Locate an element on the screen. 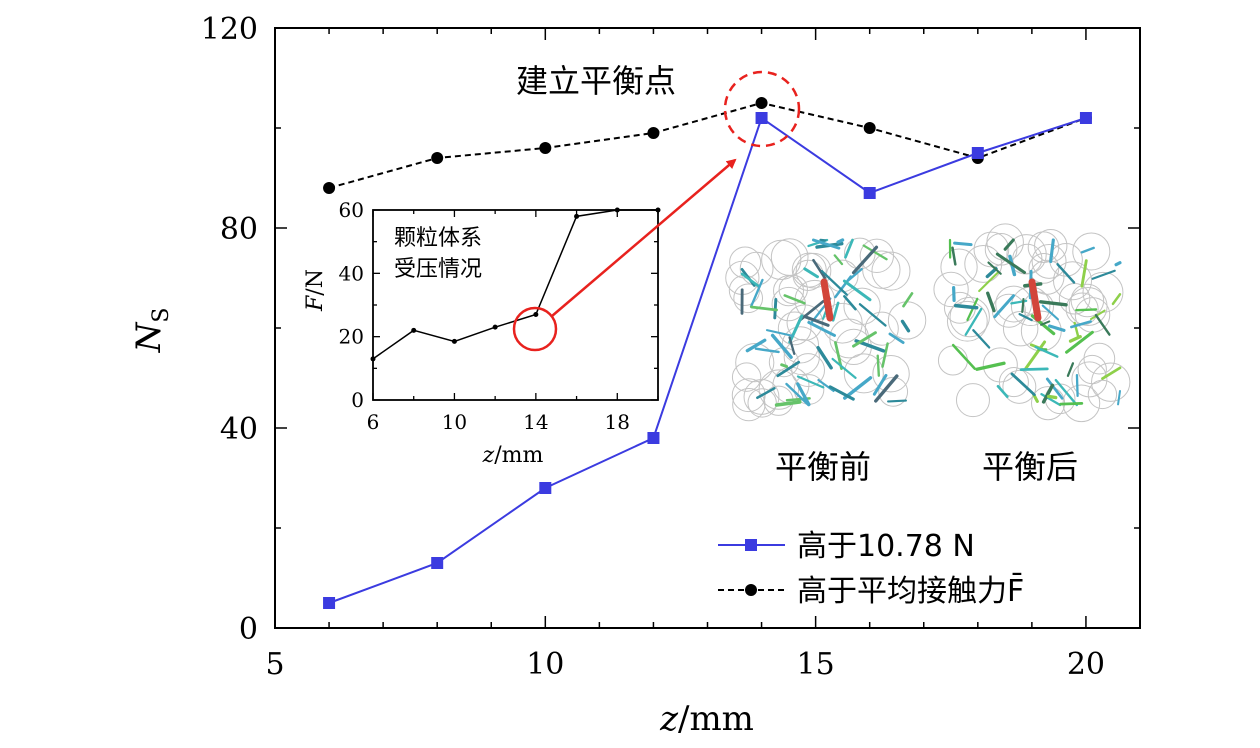 Image resolution: width=1260 pixels, height=748 pixels. inset-x-tick-label: 14 is located at coordinates (535, 422).